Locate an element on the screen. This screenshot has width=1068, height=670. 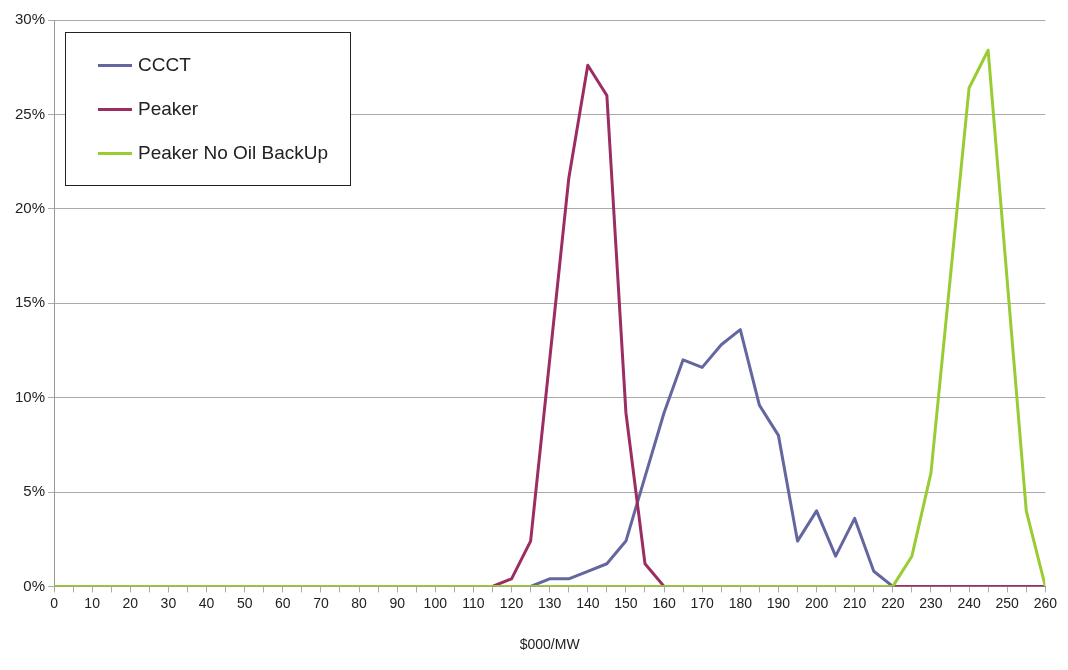
x-tick-label: 220 is located at coordinates (893, 602).